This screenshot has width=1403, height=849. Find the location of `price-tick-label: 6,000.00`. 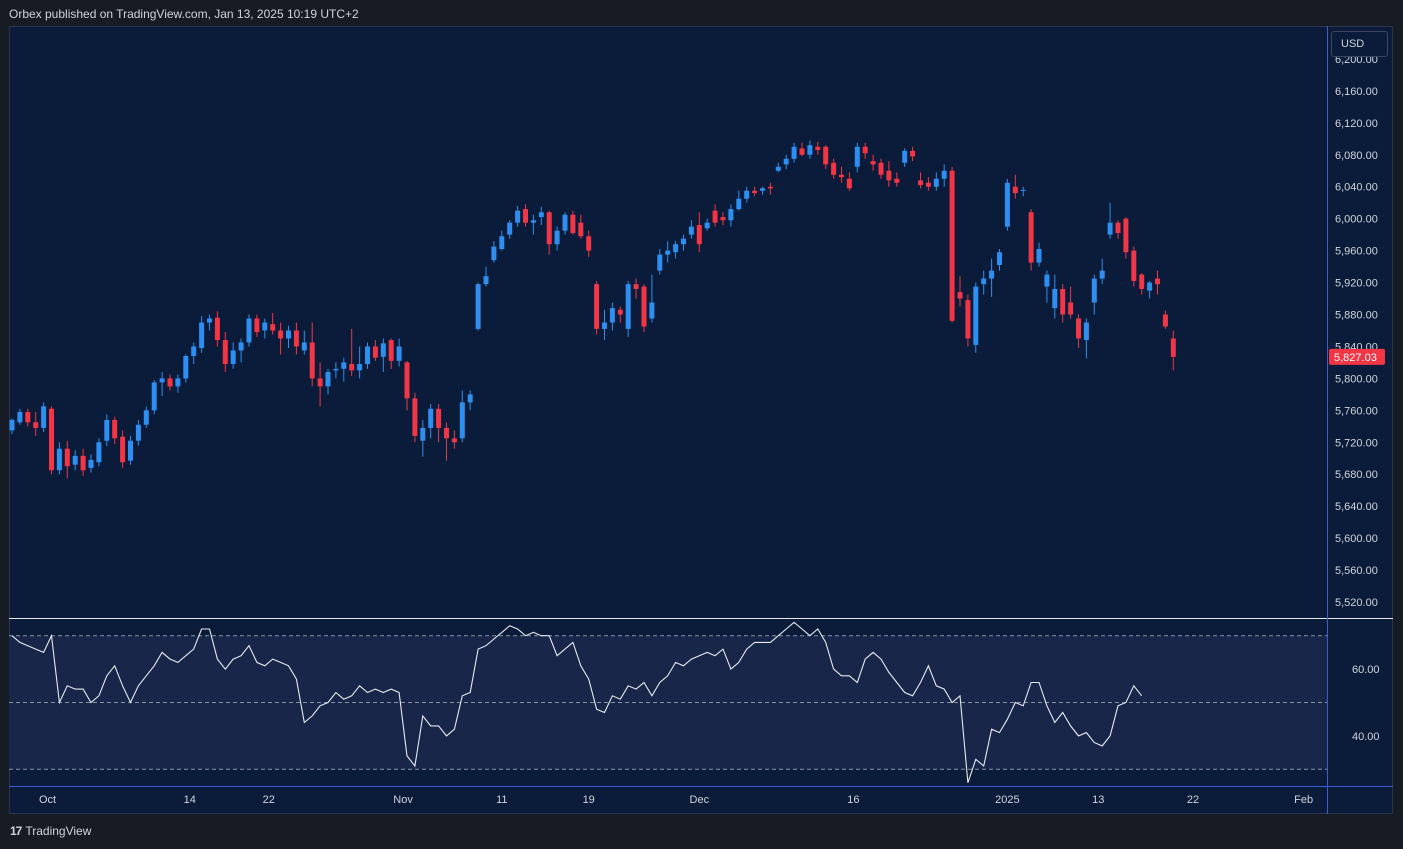

price-tick-label: 6,000.00 is located at coordinates (1356, 220).